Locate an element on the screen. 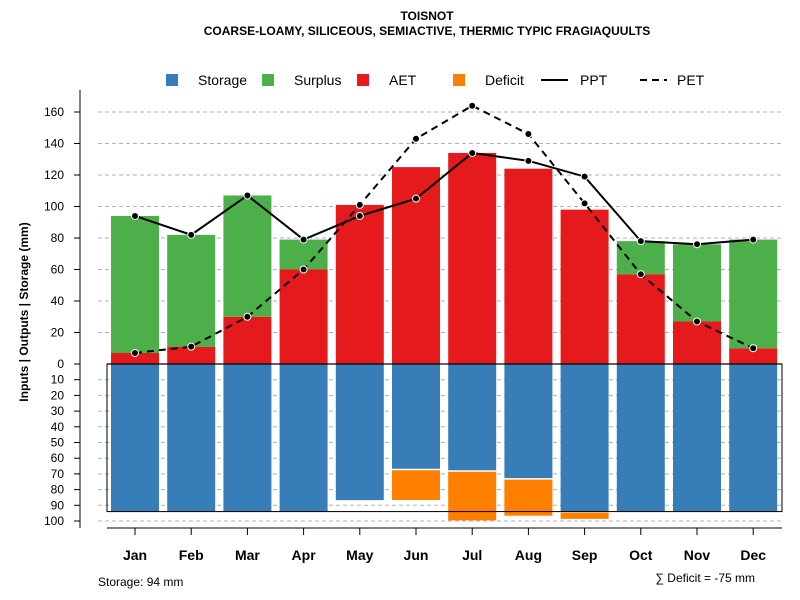 The width and height of the screenshot is (800, 600). deficit-footer: ∑ Deficit = -75 mm is located at coordinates (705, 578).